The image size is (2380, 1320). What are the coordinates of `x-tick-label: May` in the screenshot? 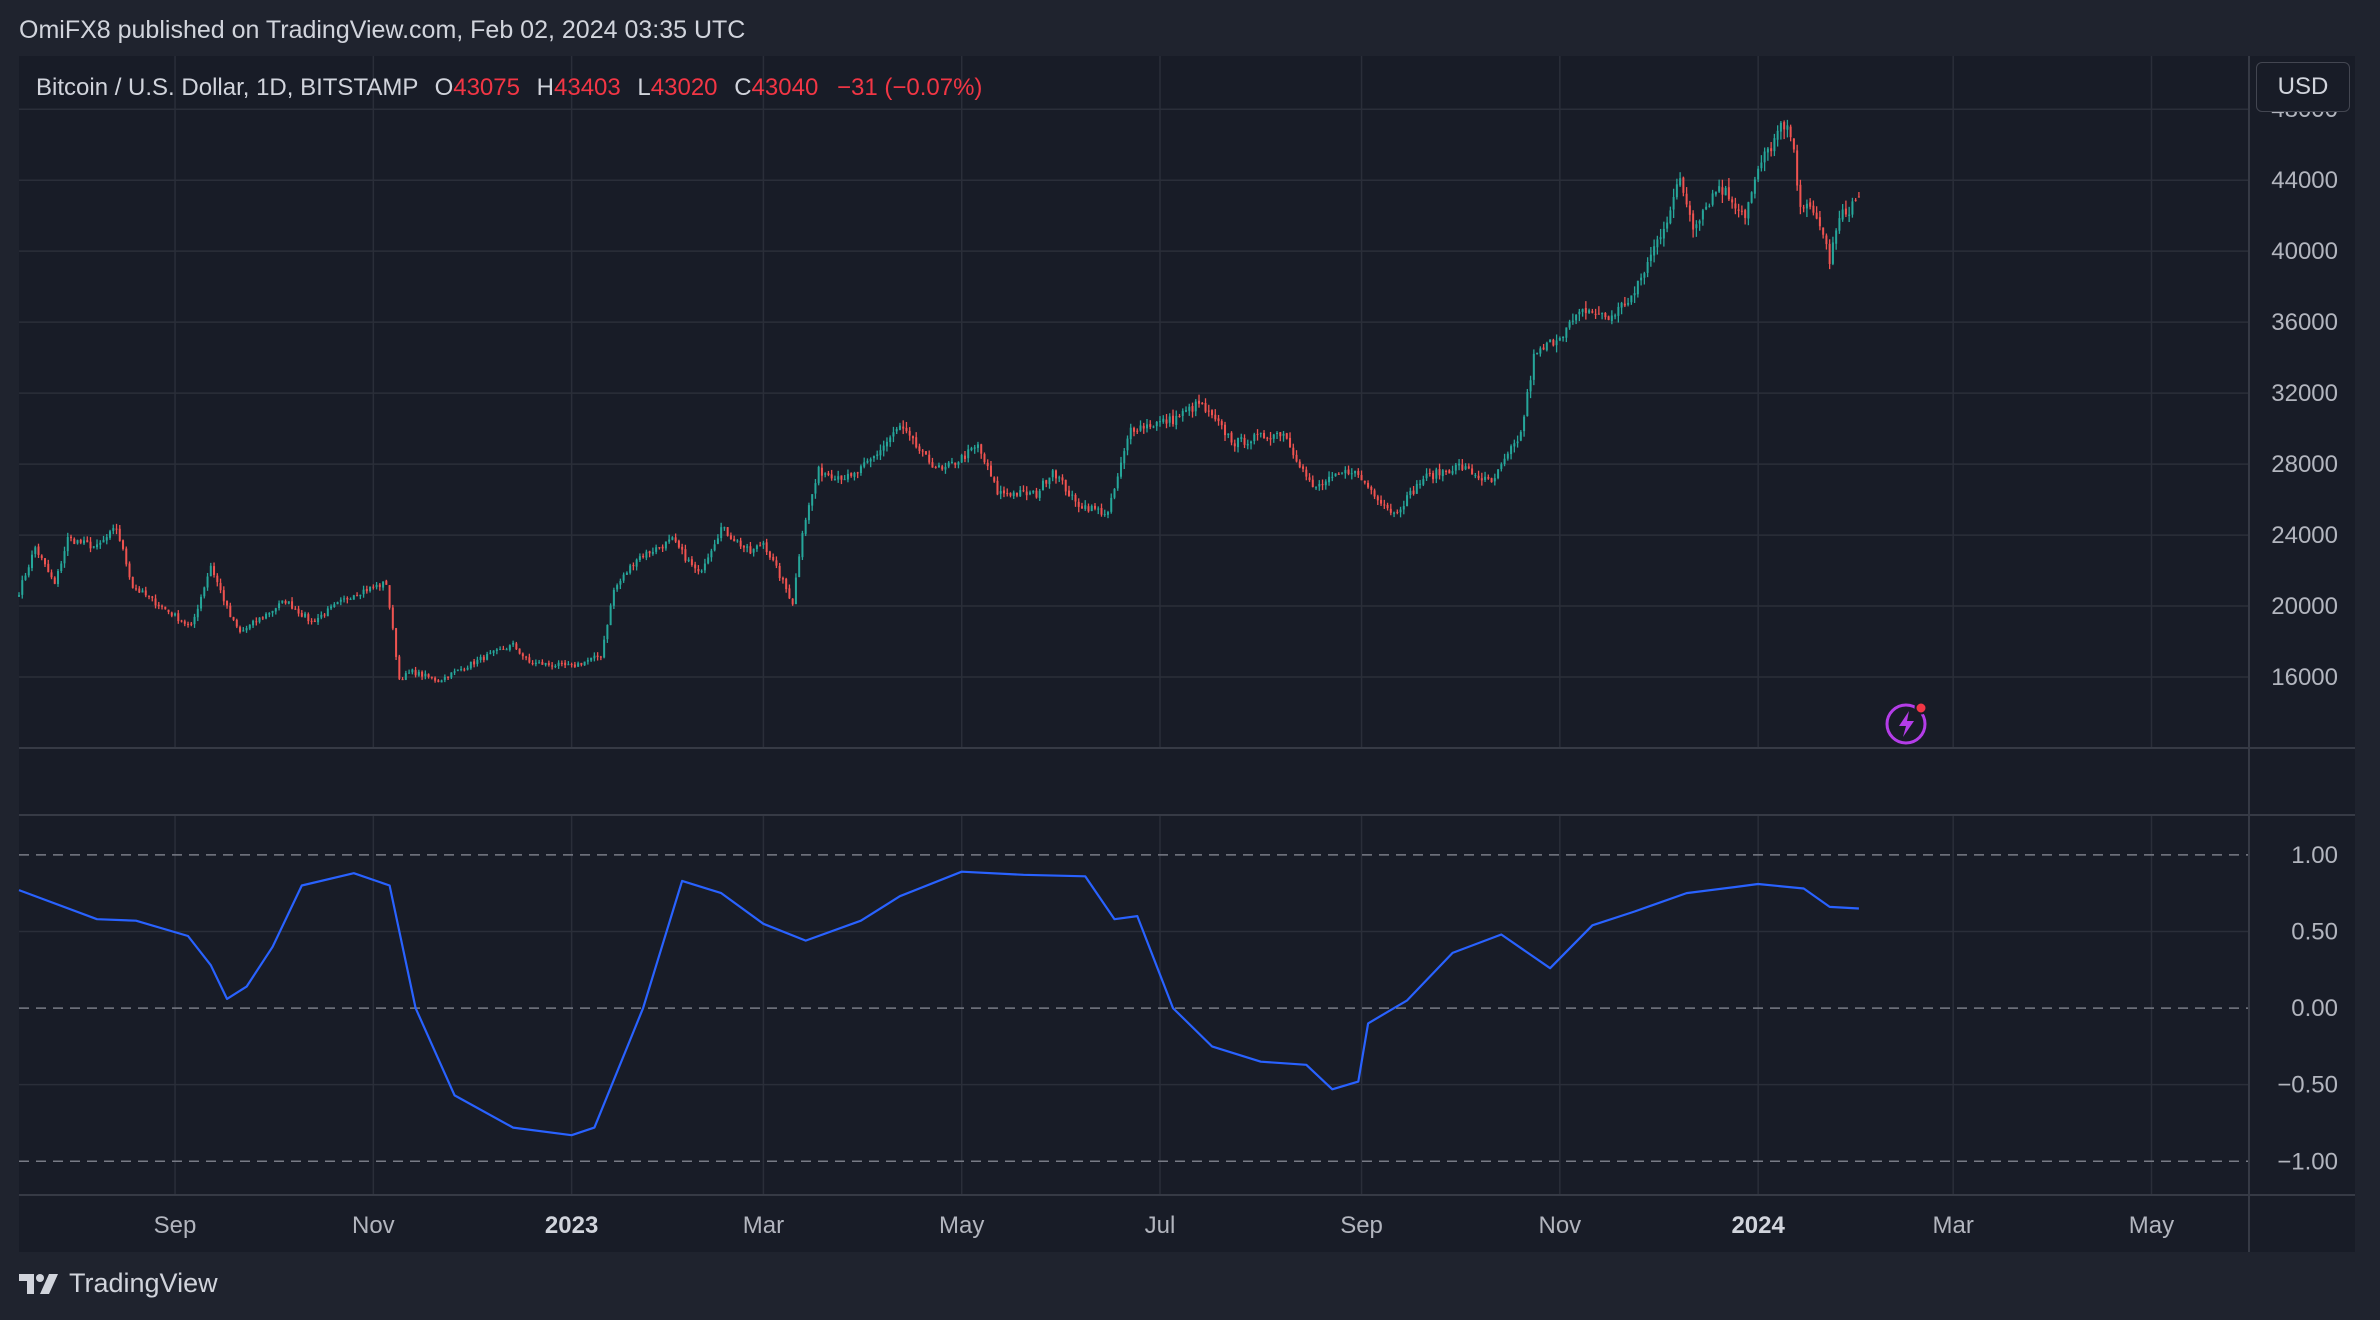 It's located at (2151, 1225).